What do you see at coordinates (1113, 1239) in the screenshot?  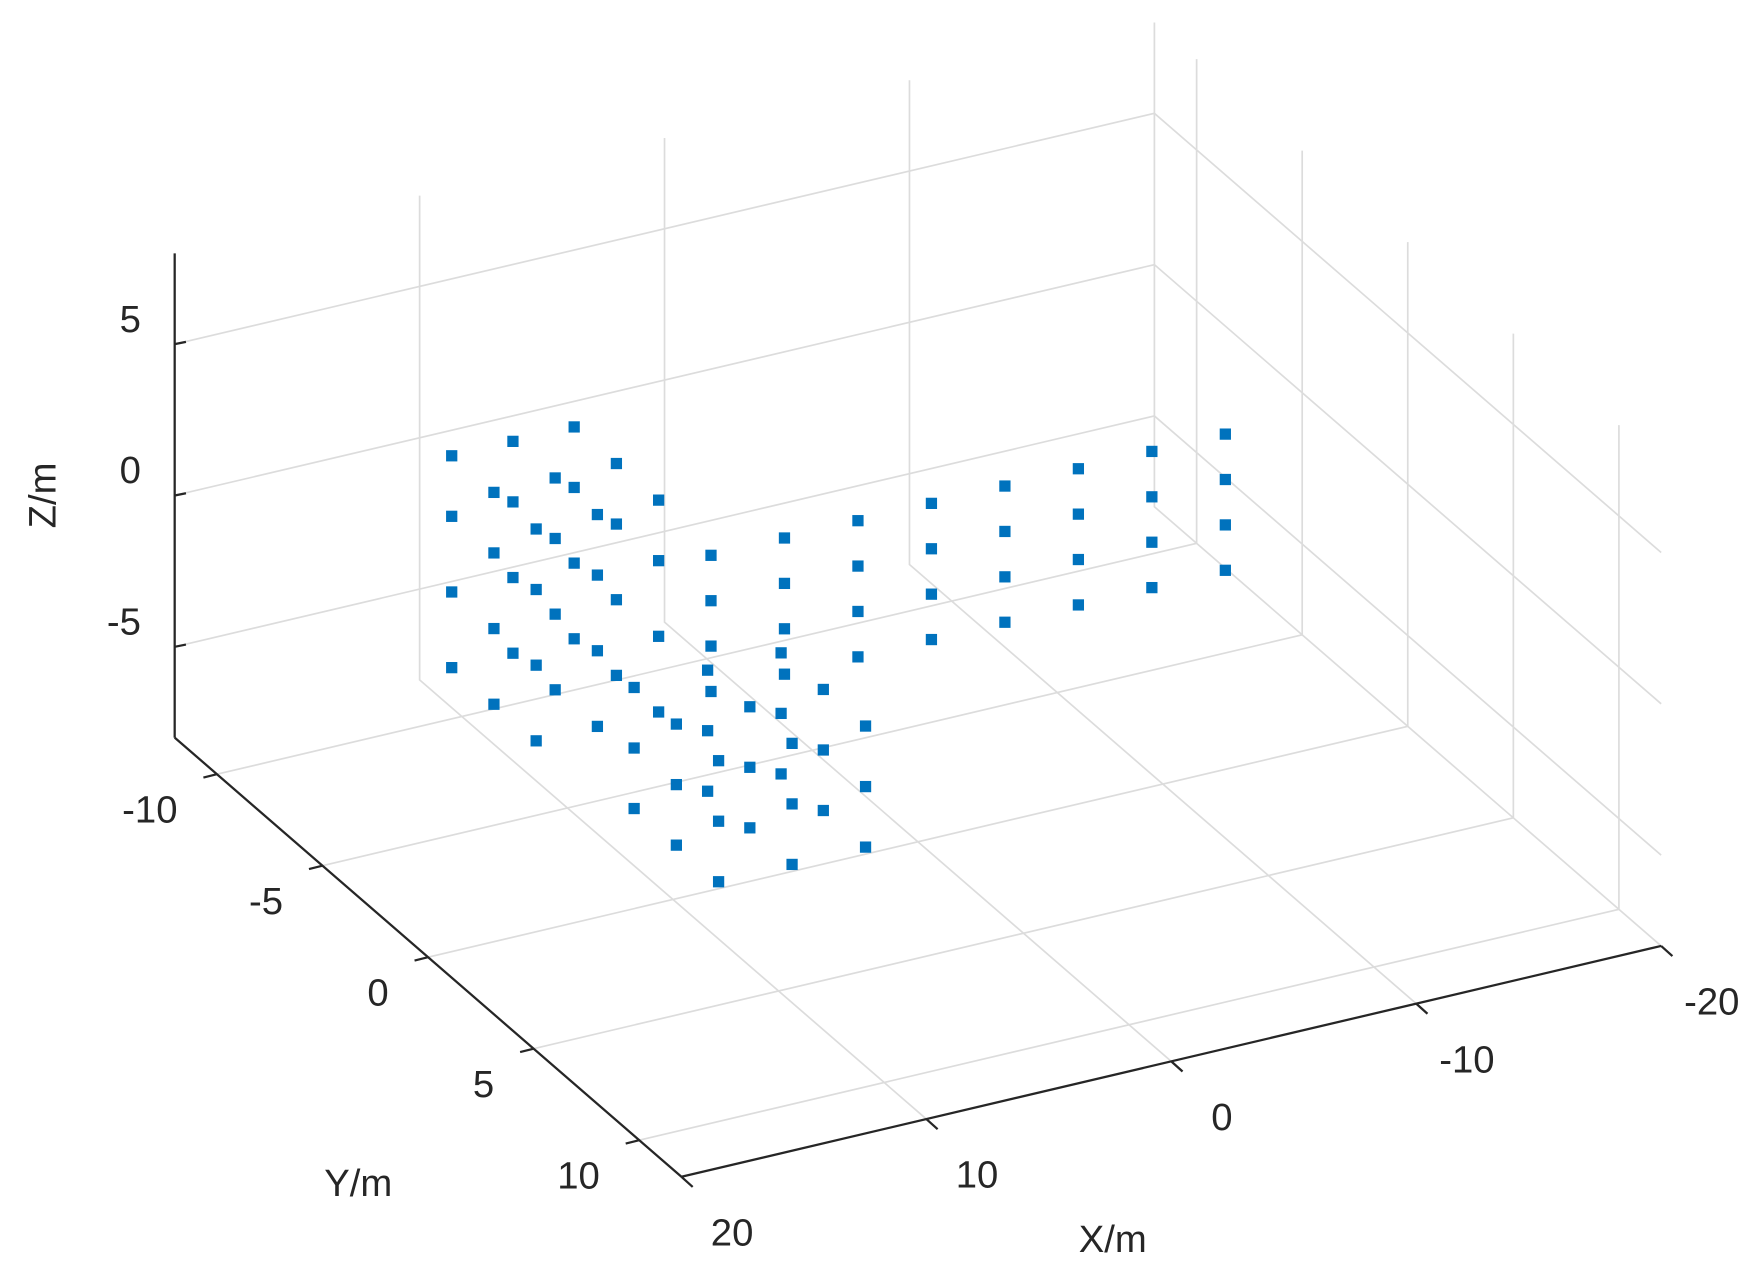 I see `x-axis-label: X/m` at bounding box center [1113, 1239].